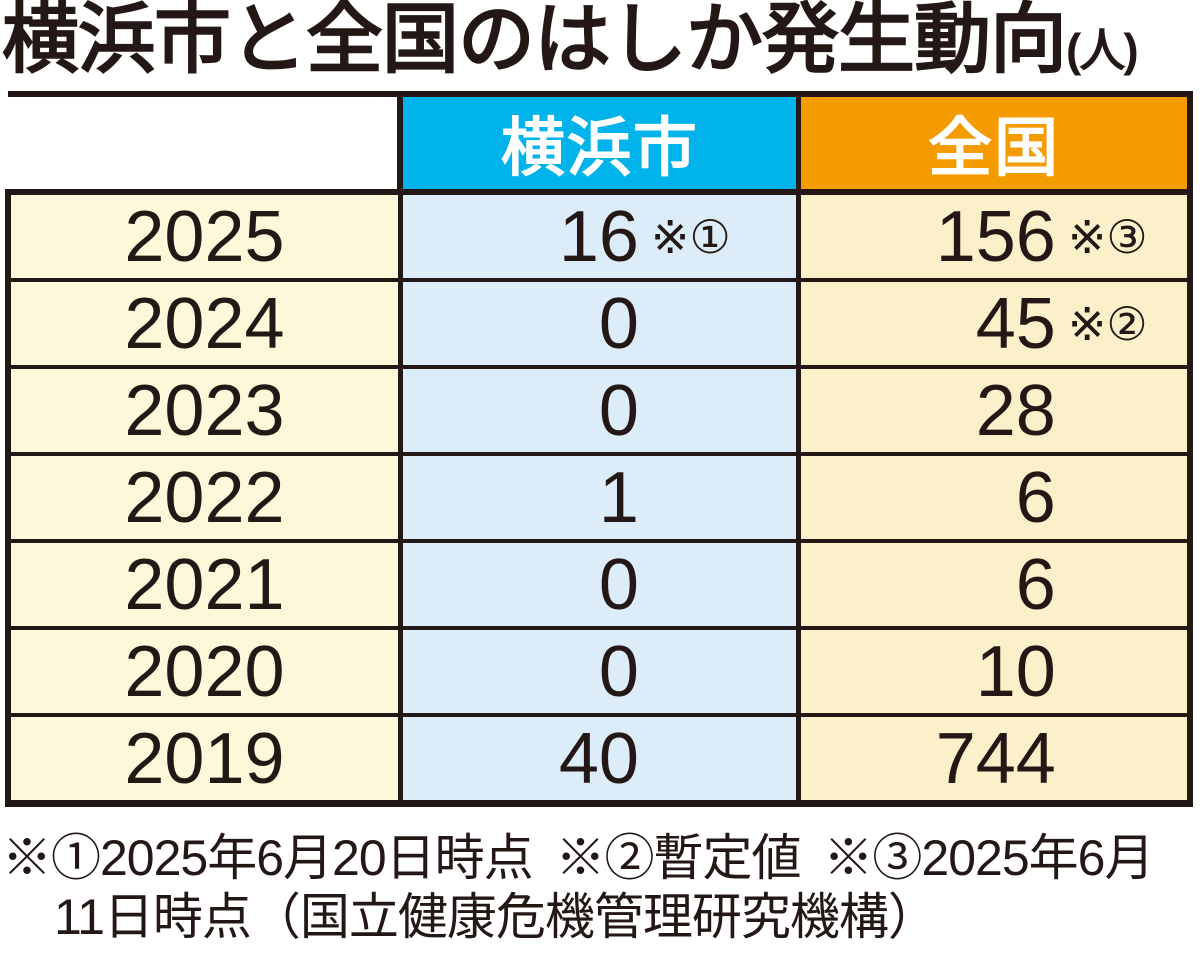 This screenshot has height=959, width=1200. I want to click on table-row-2021: 2021 0 6, so click(599, 584).